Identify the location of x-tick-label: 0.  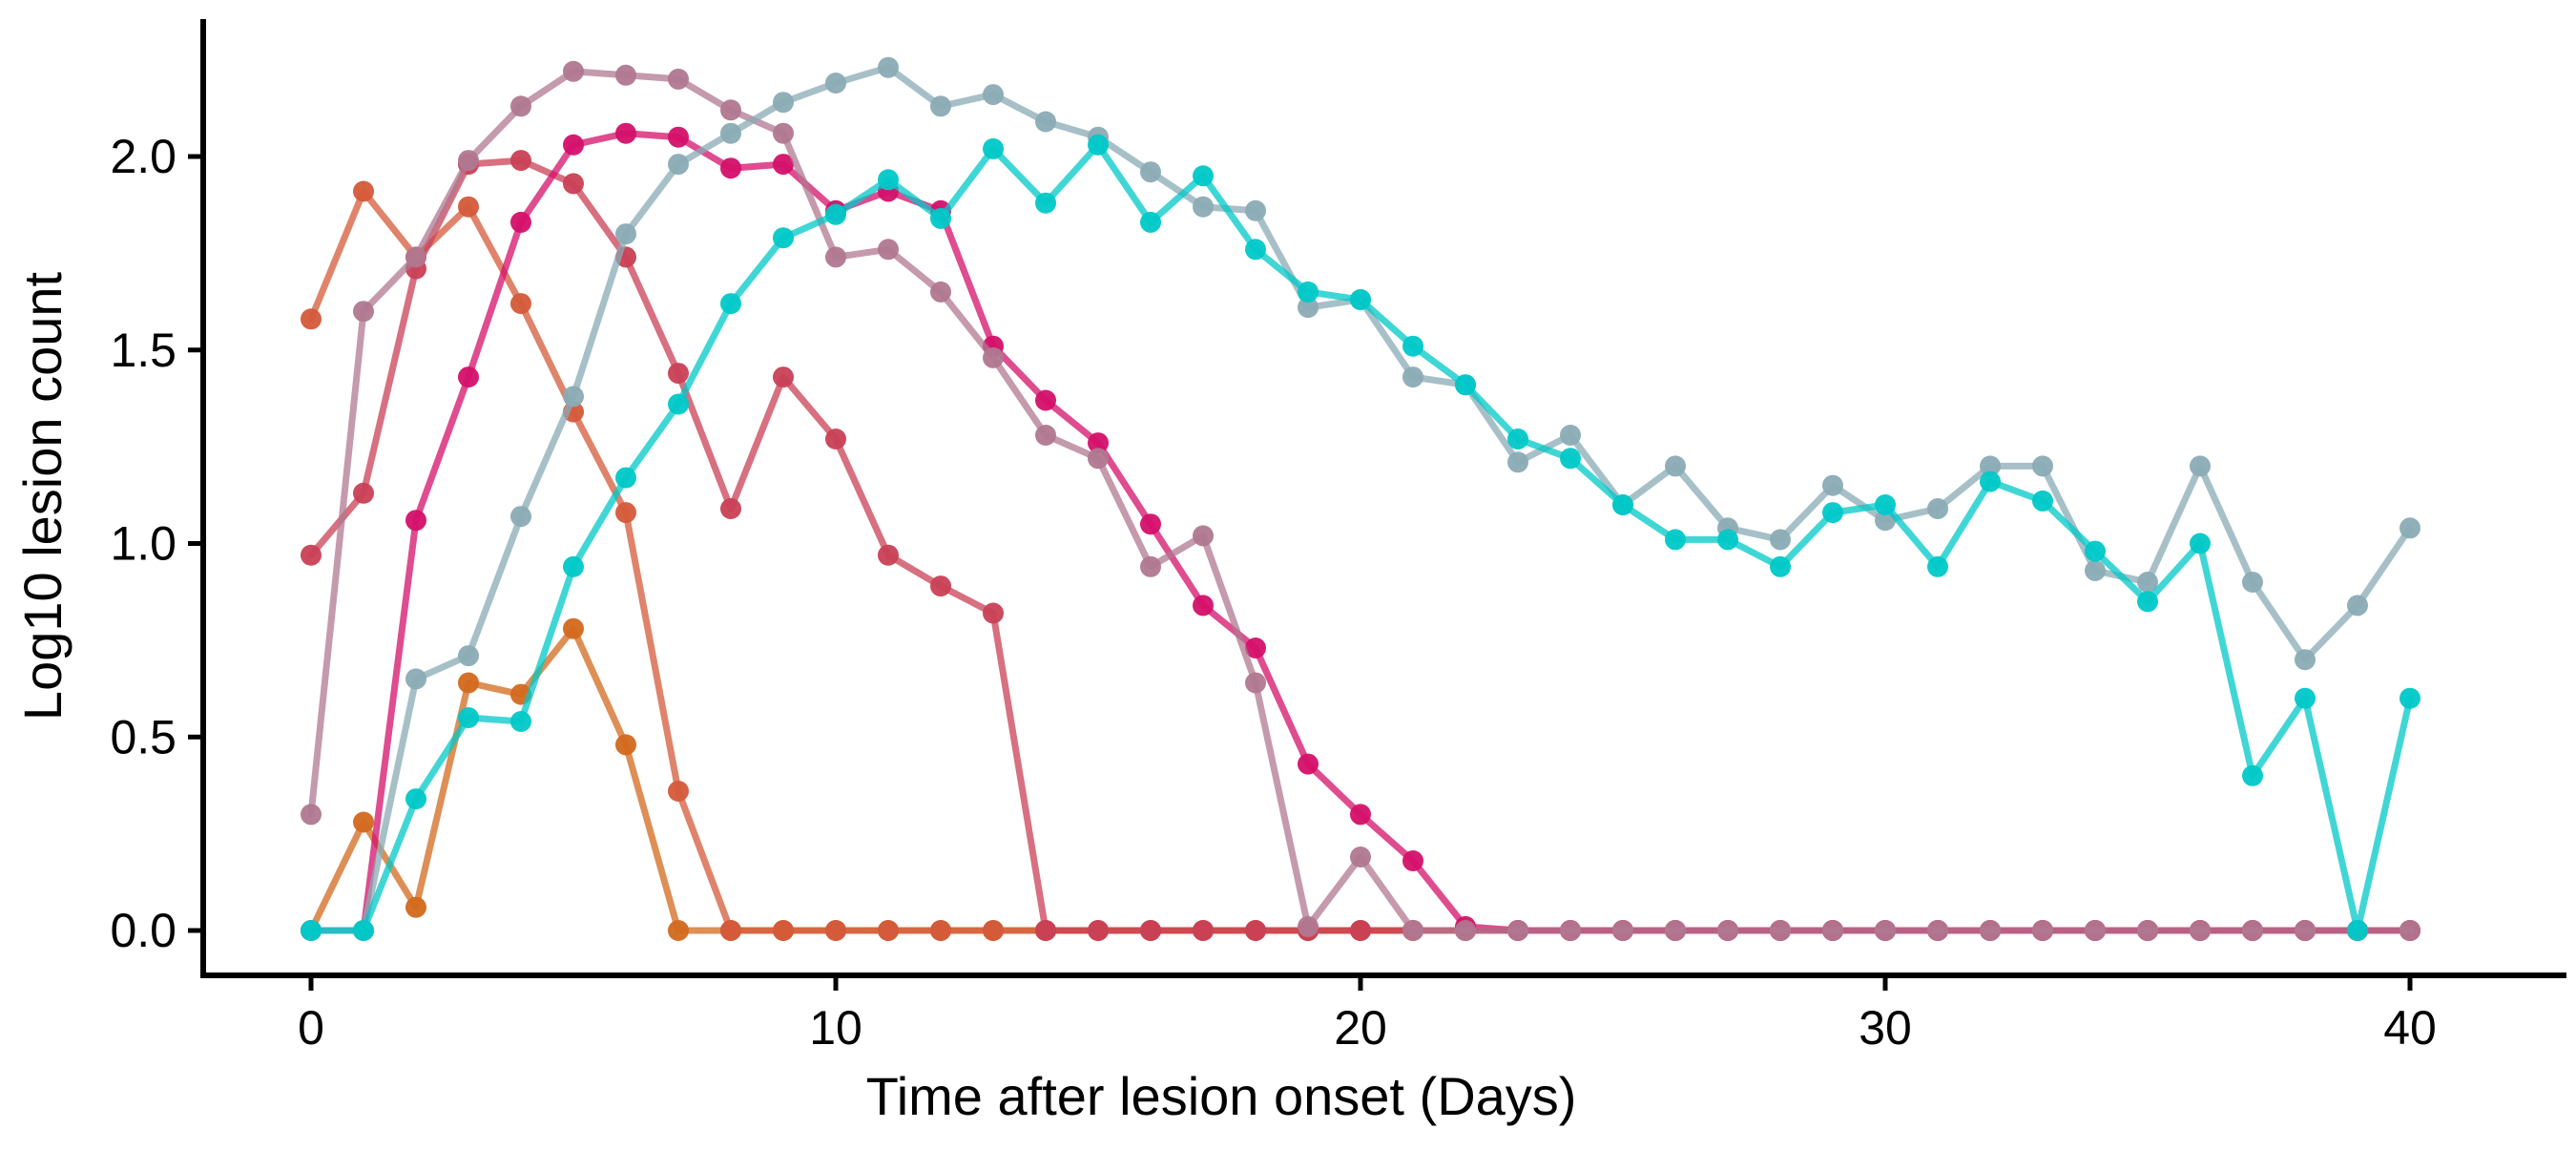
(311, 1028).